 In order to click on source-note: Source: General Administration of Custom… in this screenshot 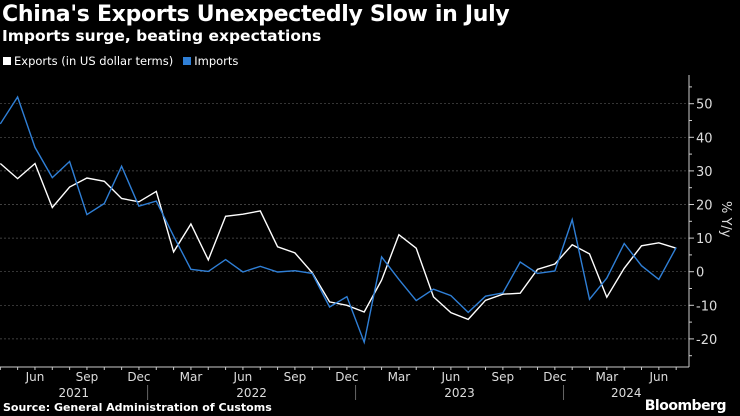, I will do `click(137, 407)`.